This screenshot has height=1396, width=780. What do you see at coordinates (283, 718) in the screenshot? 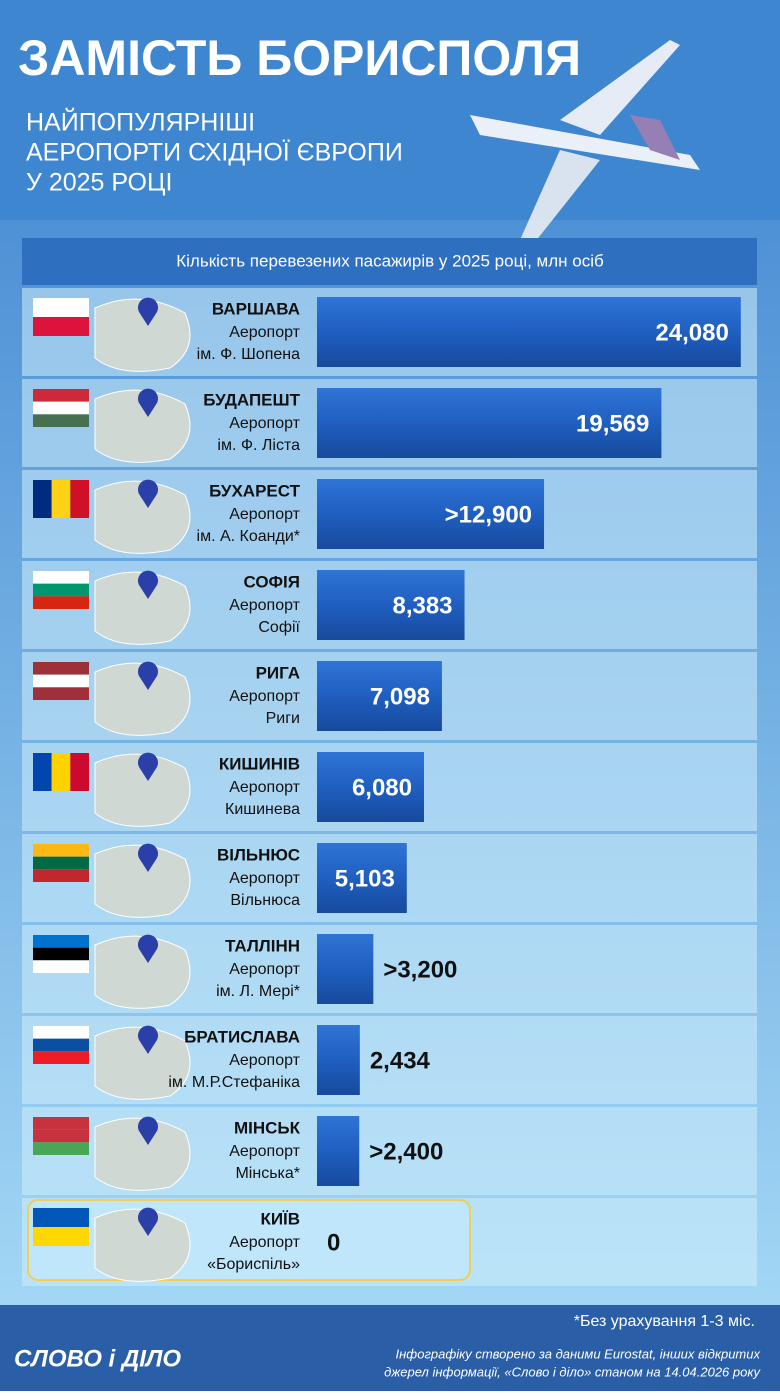
I see `airport-line: Риги` at bounding box center [283, 718].